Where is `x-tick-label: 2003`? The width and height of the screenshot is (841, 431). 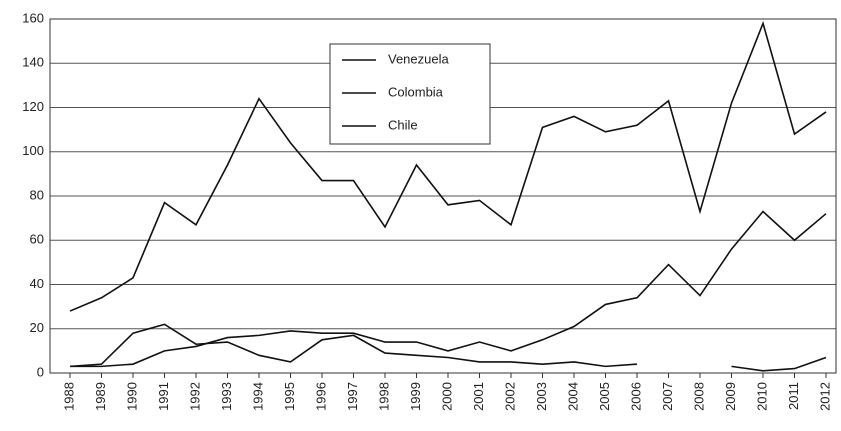
x-tick-label: 2003 is located at coordinates (541, 396).